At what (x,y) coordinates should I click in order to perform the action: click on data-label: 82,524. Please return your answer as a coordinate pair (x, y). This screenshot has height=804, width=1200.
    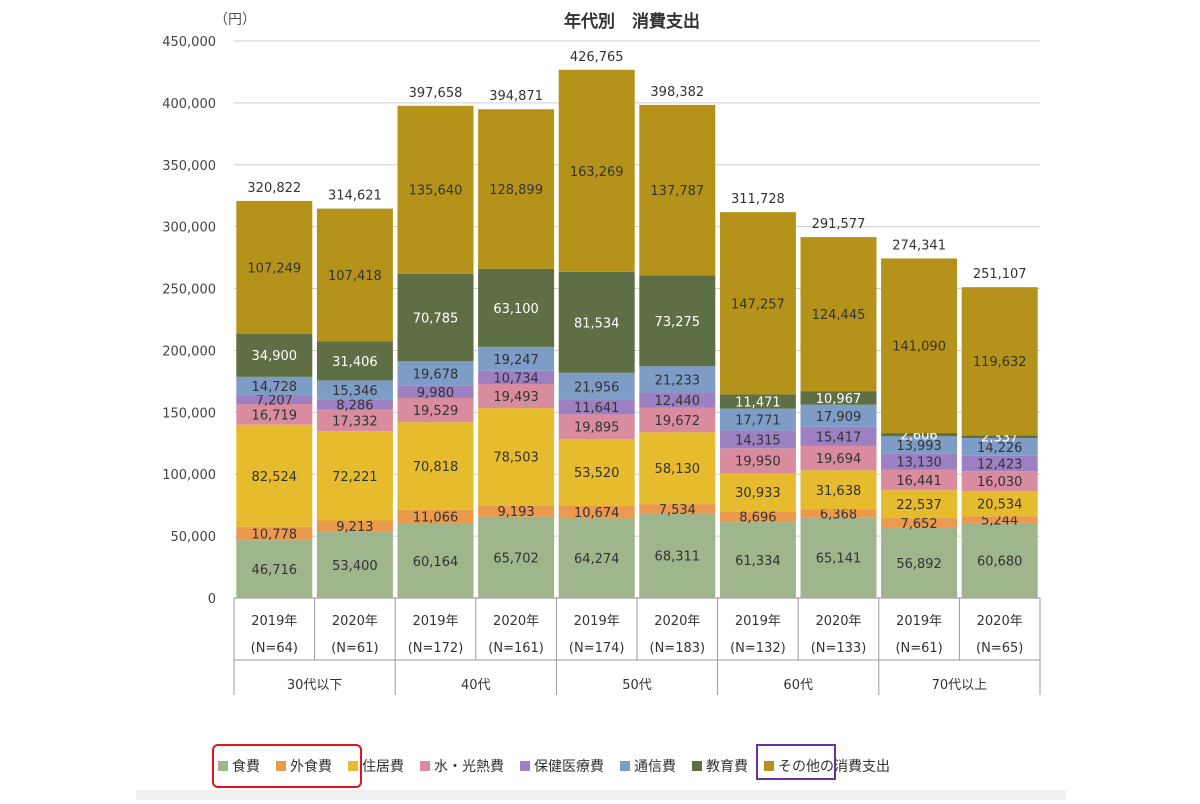
    Looking at the image, I should click on (275, 477).